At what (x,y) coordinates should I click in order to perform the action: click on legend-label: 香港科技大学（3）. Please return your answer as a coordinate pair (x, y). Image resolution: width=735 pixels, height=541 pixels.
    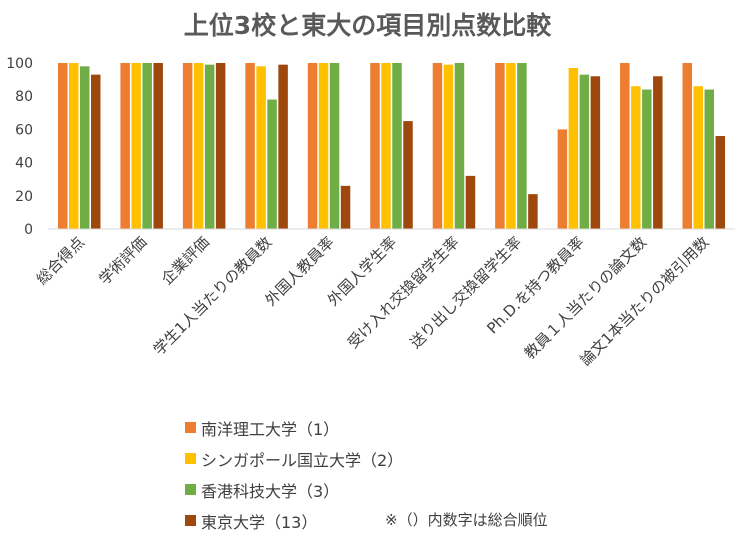
    Looking at the image, I should click on (270, 491).